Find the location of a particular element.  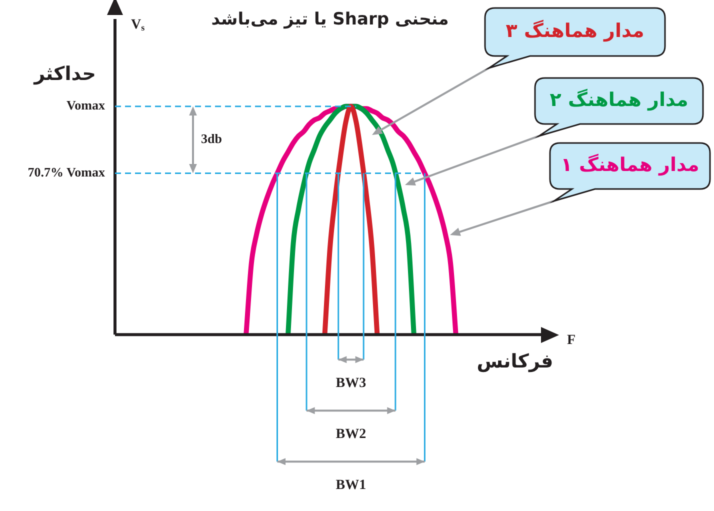

text: فرکانس is located at coordinates (515, 361).